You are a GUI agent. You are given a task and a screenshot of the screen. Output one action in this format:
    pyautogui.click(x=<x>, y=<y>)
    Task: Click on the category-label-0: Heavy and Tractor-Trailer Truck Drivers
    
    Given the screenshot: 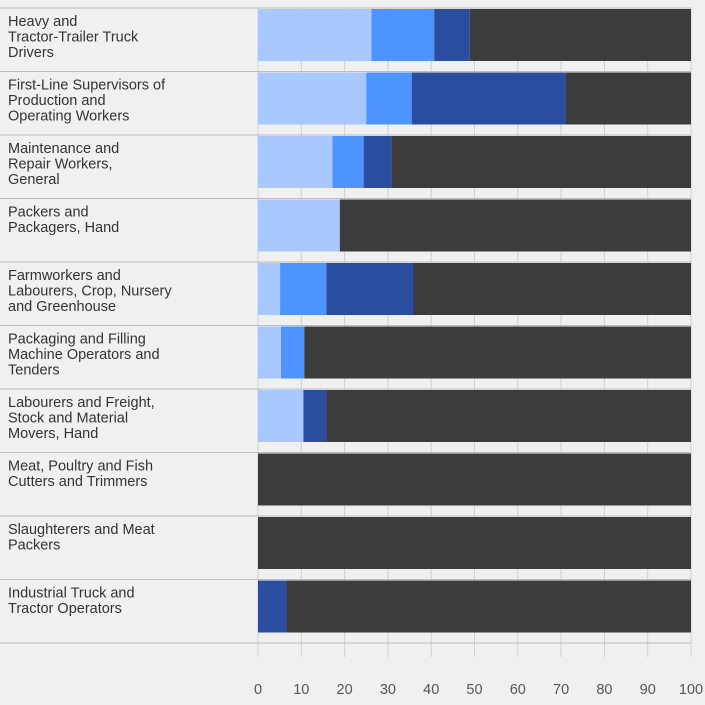 What is the action you would take?
    pyautogui.click(x=73, y=37)
    